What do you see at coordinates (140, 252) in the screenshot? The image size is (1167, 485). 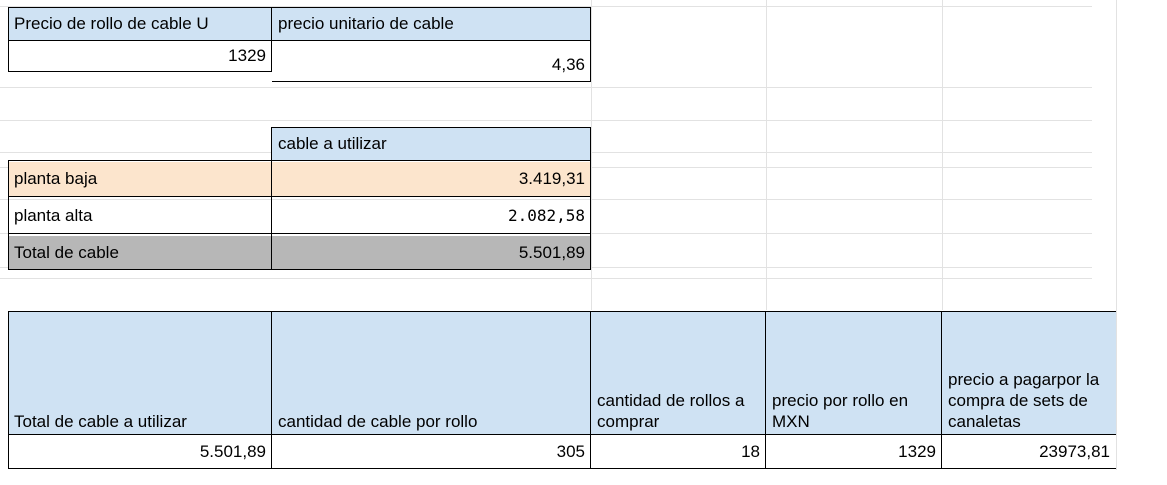 I see `cable-label-total: Total de cable` at bounding box center [140, 252].